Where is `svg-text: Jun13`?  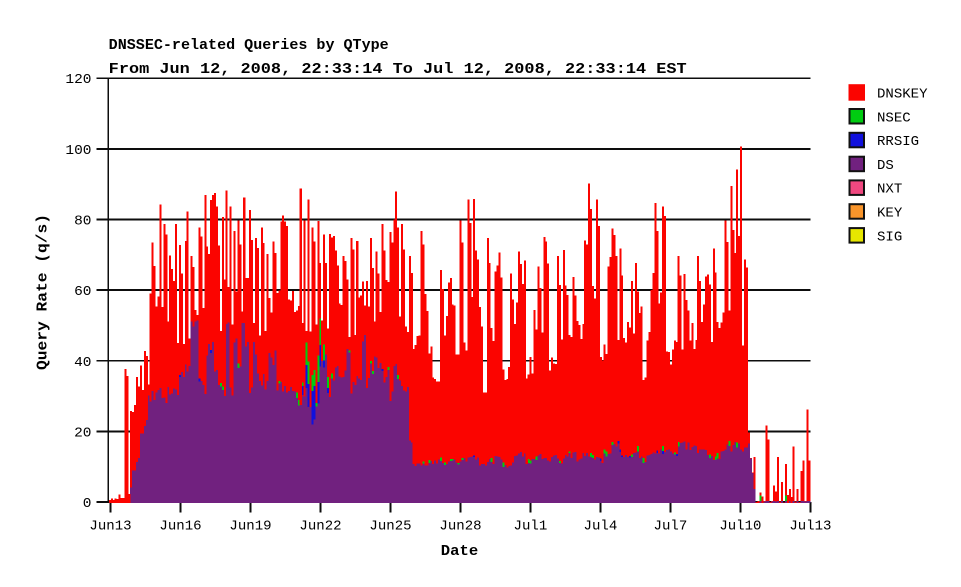
svg-text: Jun13 is located at coordinates (110, 527).